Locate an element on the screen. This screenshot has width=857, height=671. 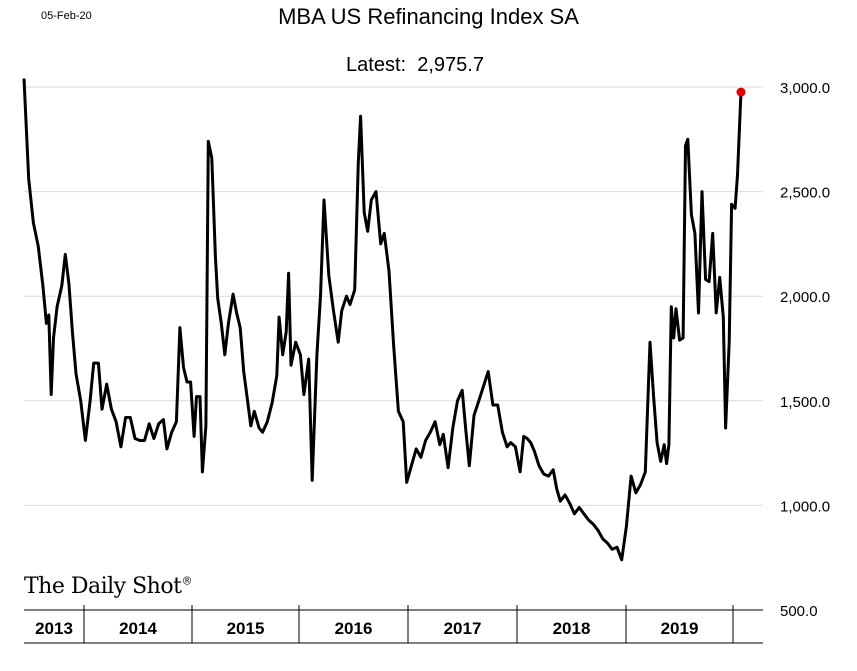
x-tick-labels: 2013 2014 2015 2016 2017 2018 2019 is located at coordinates (384, 624).